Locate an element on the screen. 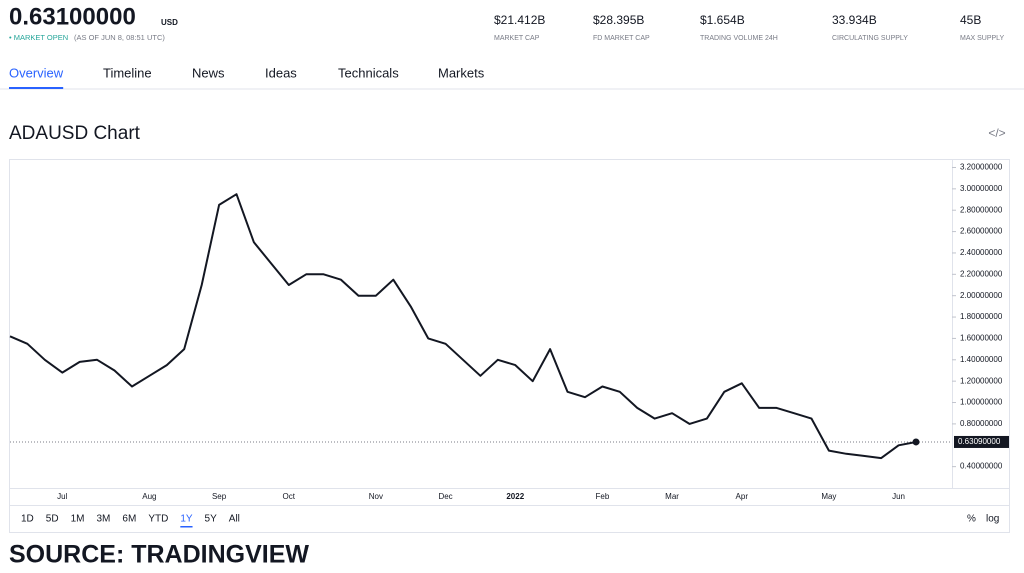 The width and height of the screenshot is (1024, 573). range-button: All is located at coordinates (234, 519).